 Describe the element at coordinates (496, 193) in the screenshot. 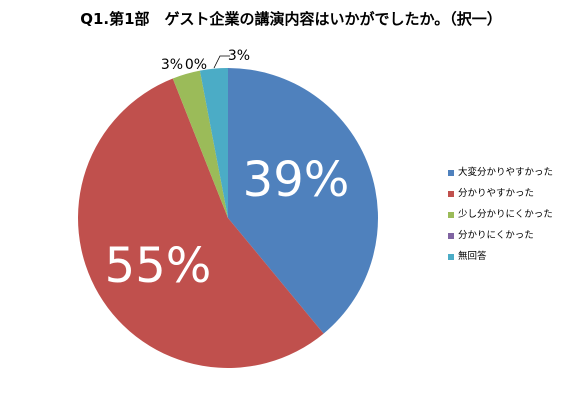

I see `legend-label: 分かりやすかった` at that location.